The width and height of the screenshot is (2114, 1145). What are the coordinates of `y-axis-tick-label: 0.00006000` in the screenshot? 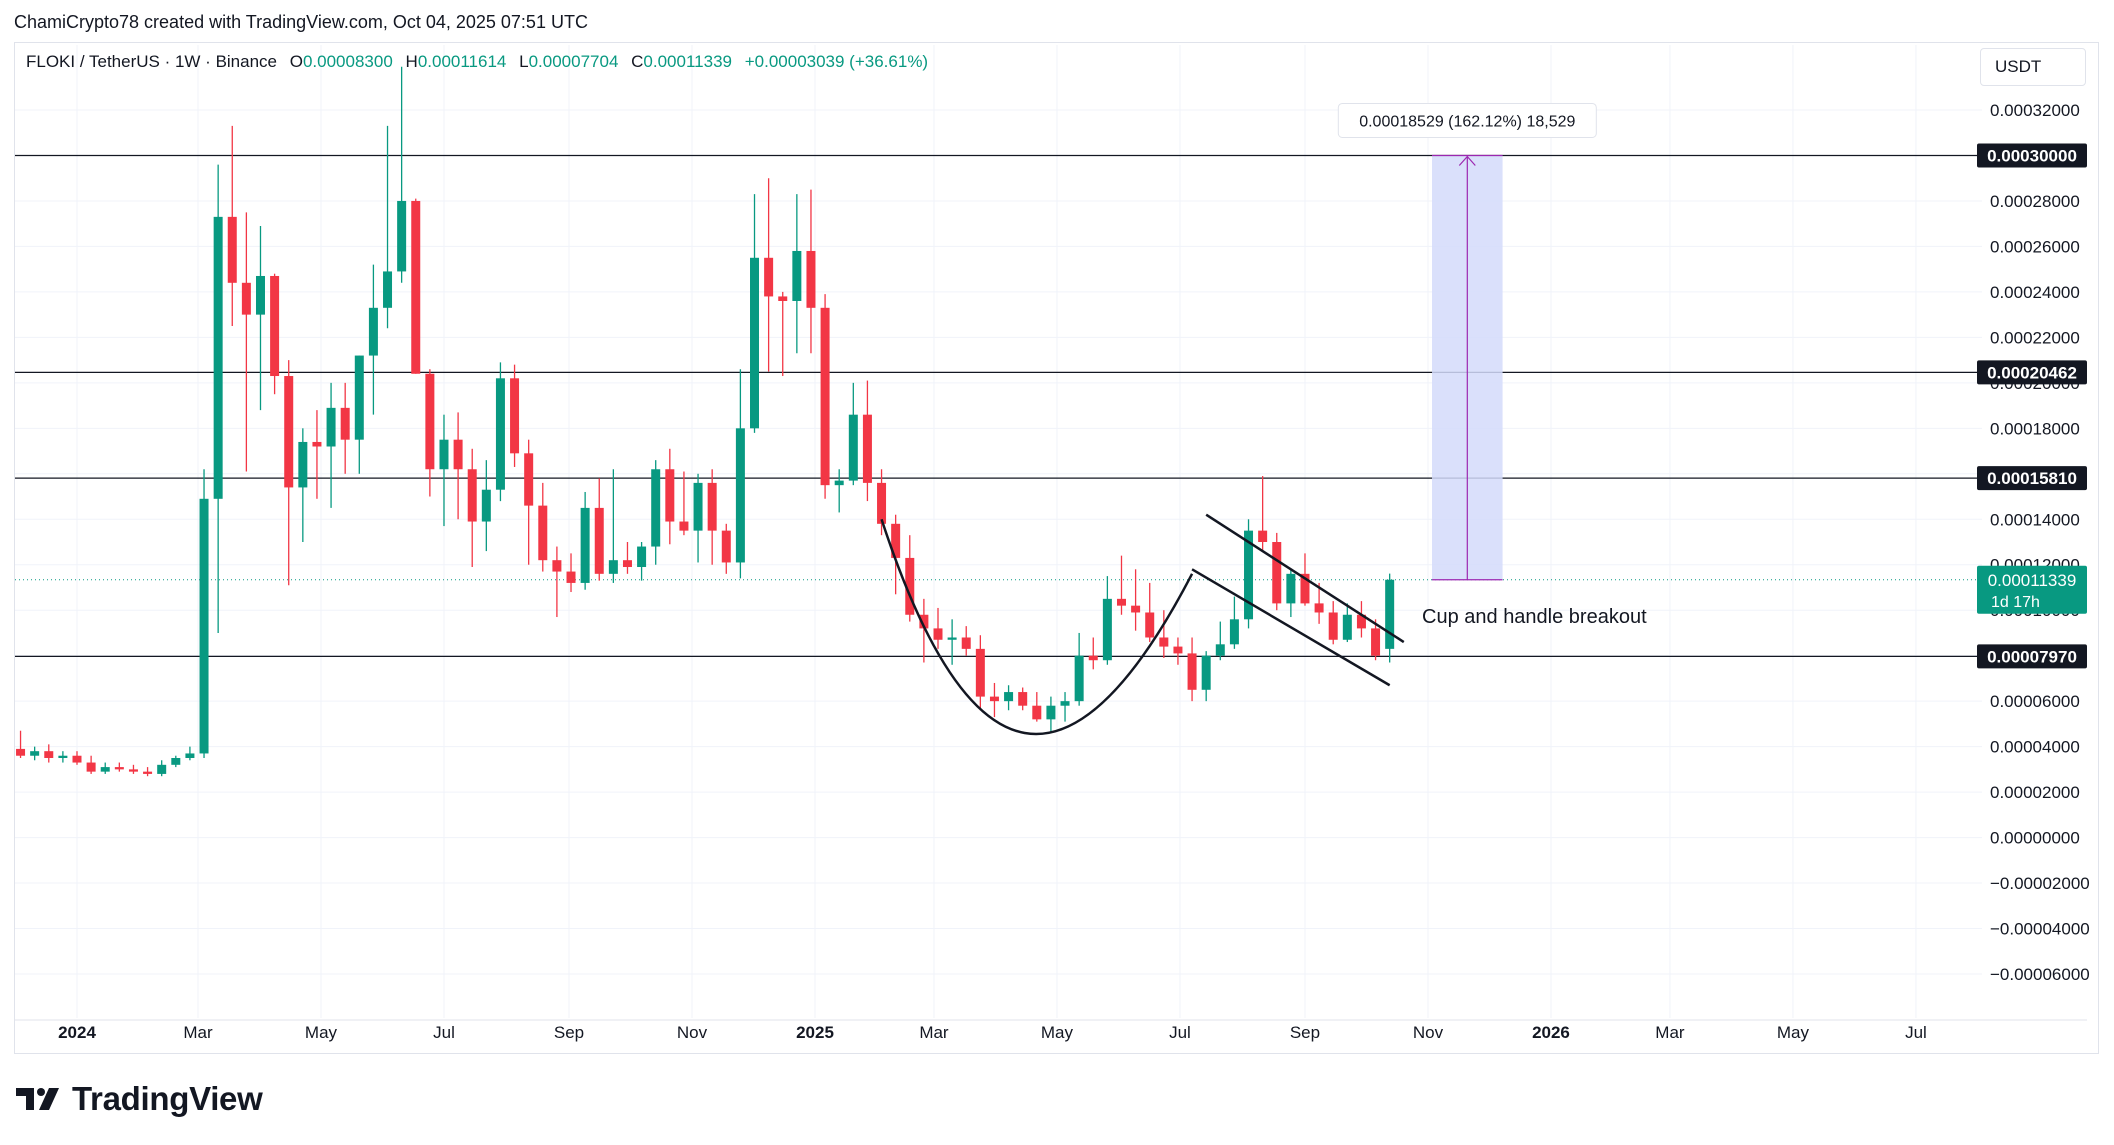 It's located at (2035, 701).